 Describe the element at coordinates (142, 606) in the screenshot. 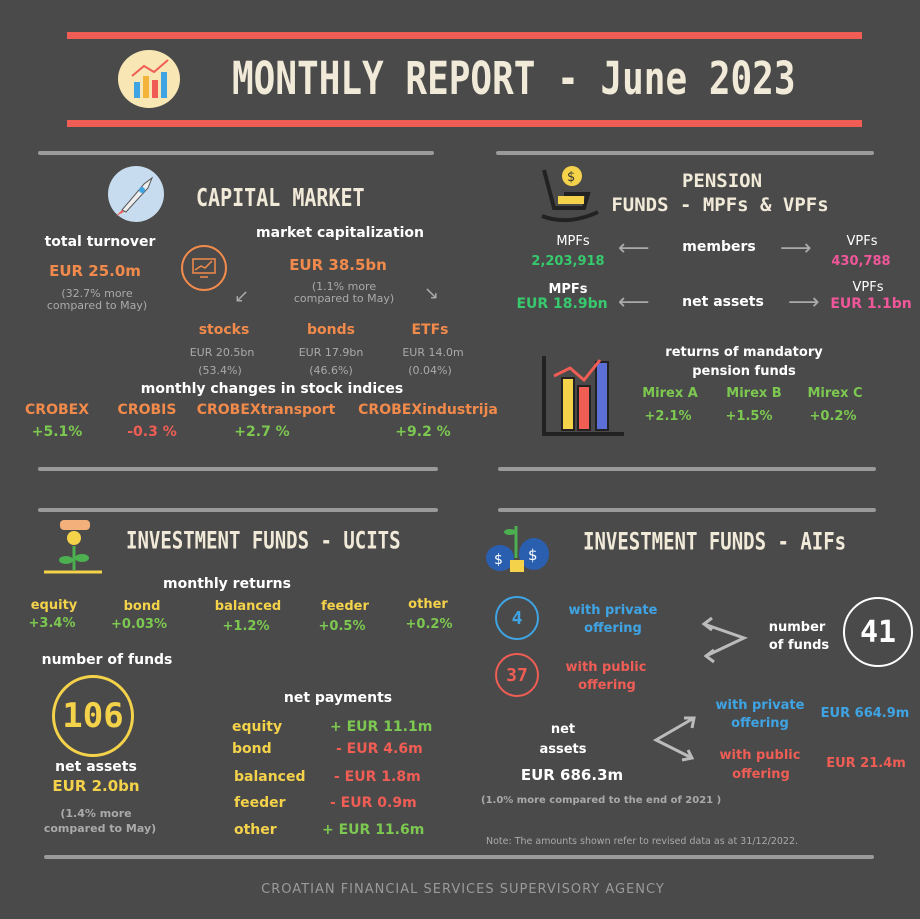

I see `return-name: bond` at that location.